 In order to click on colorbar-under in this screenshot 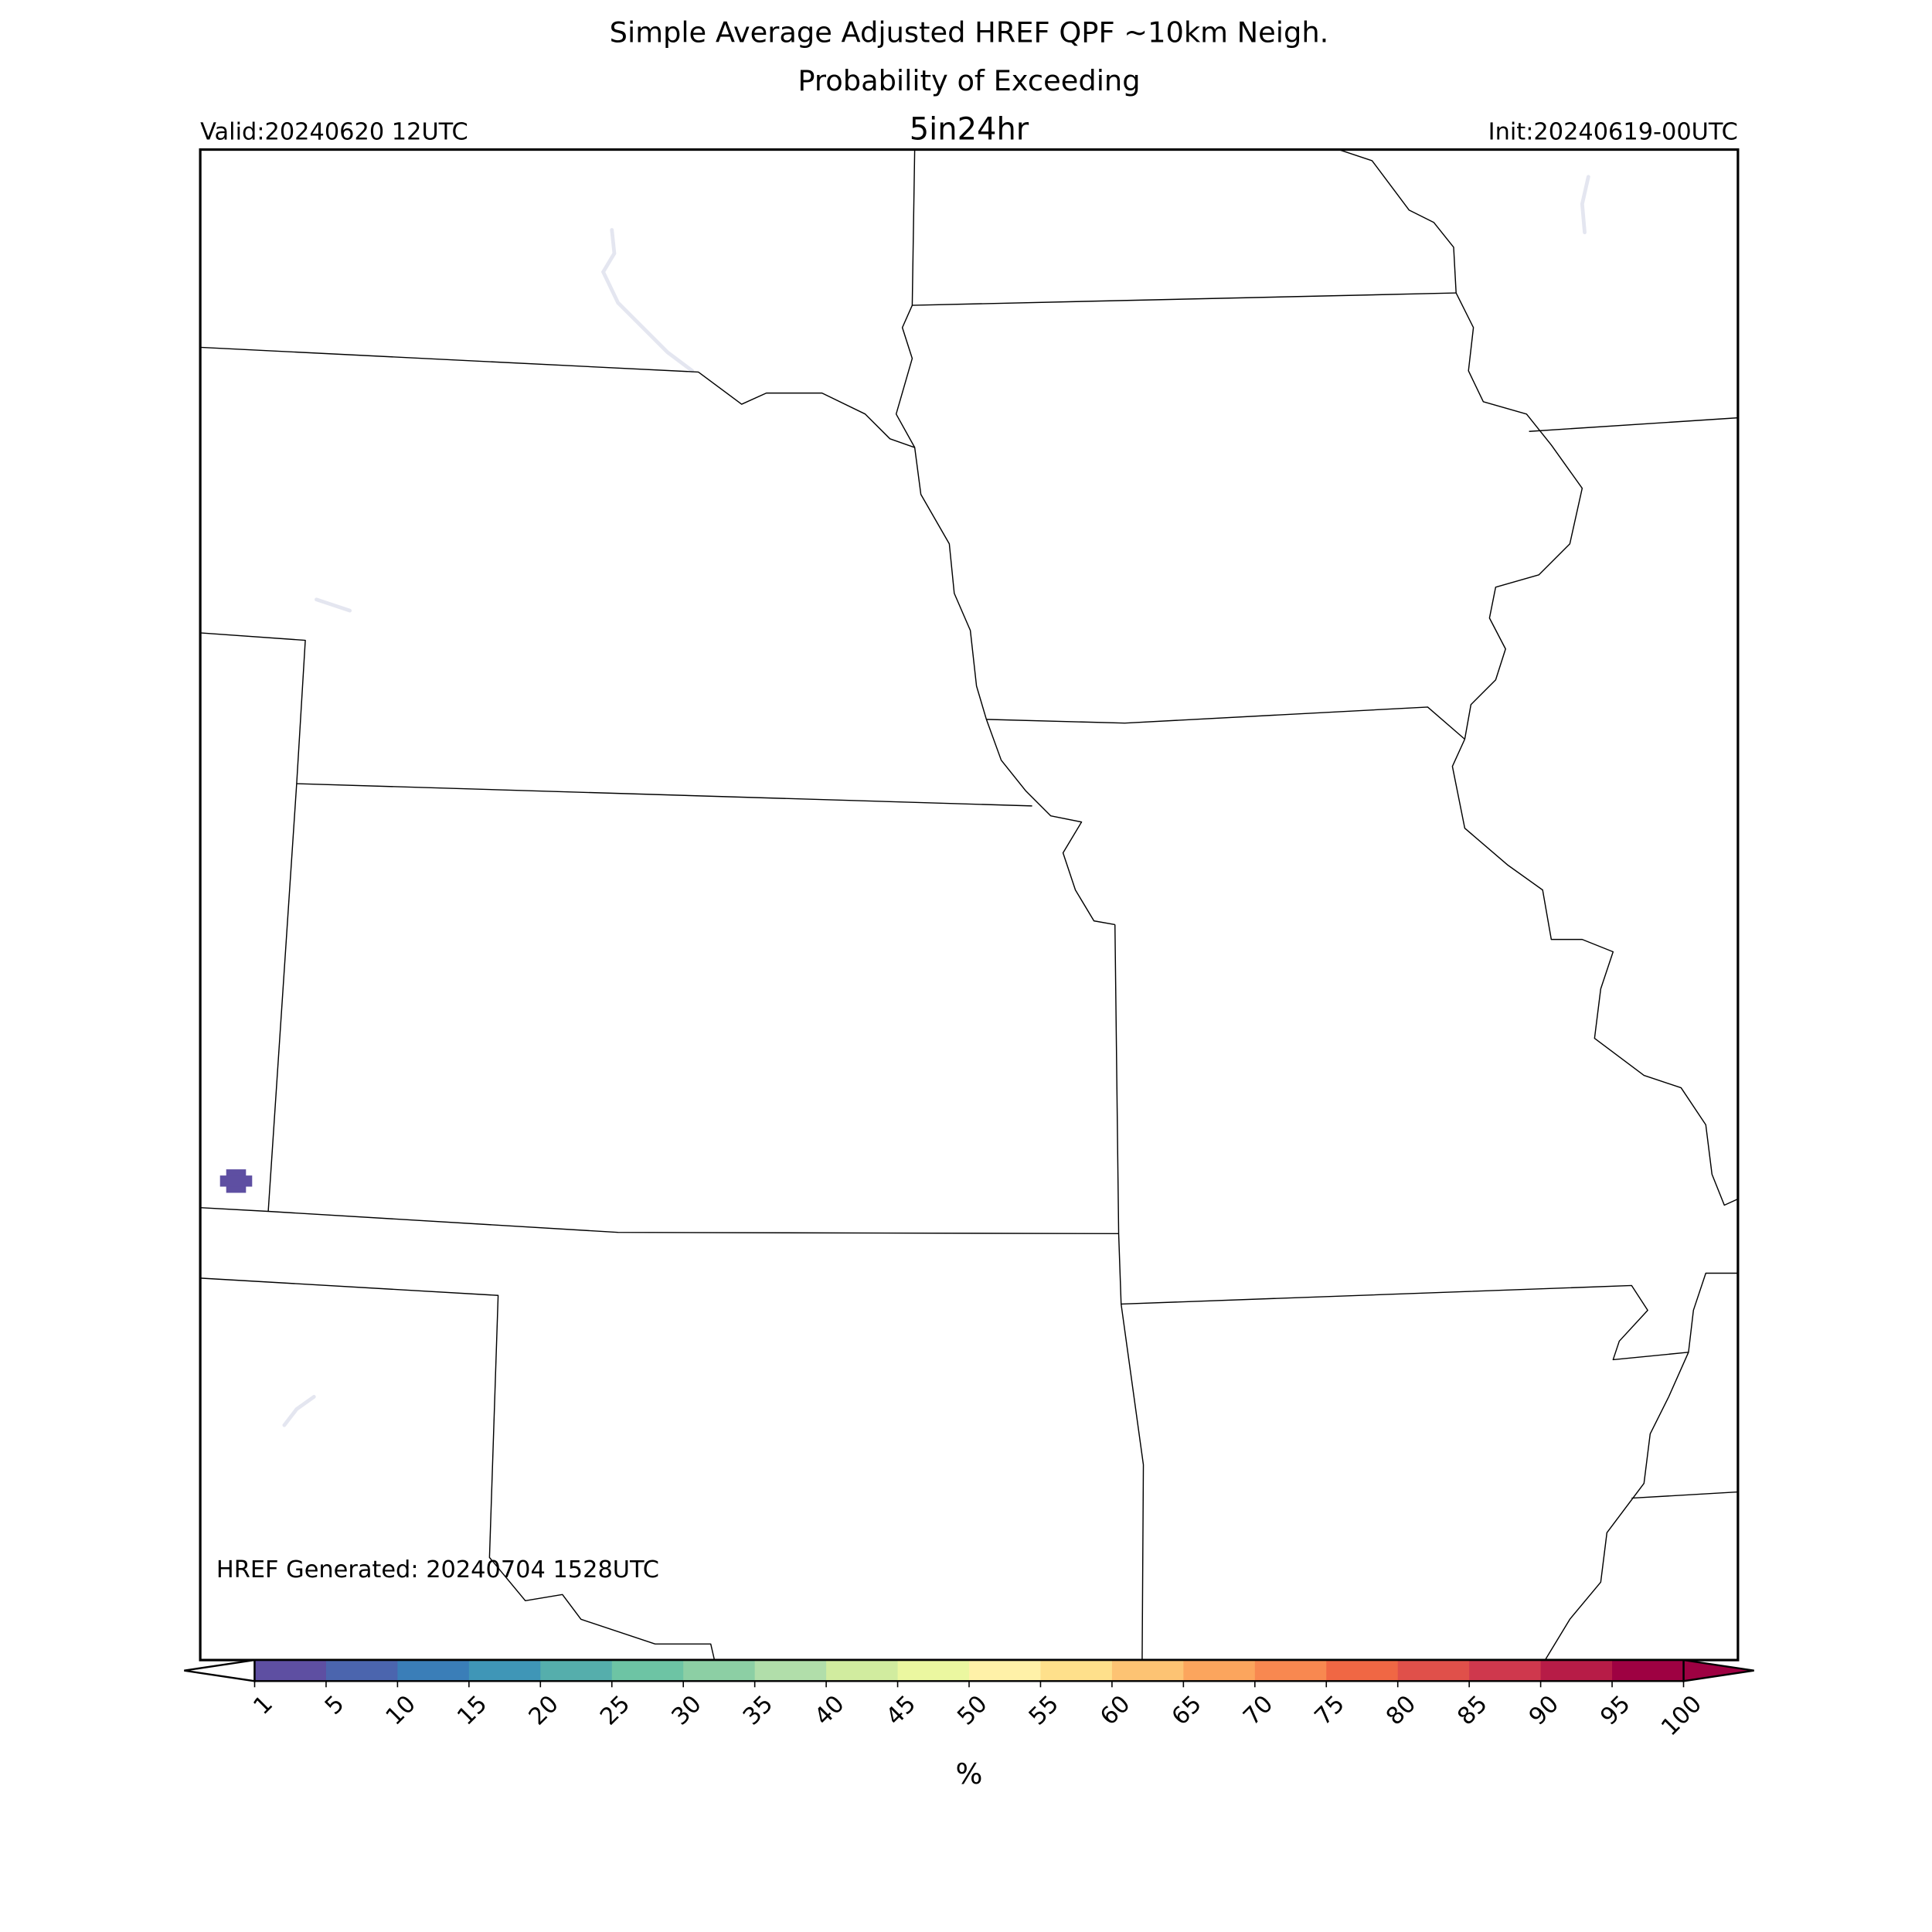, I will do `click(220, 1670)`.